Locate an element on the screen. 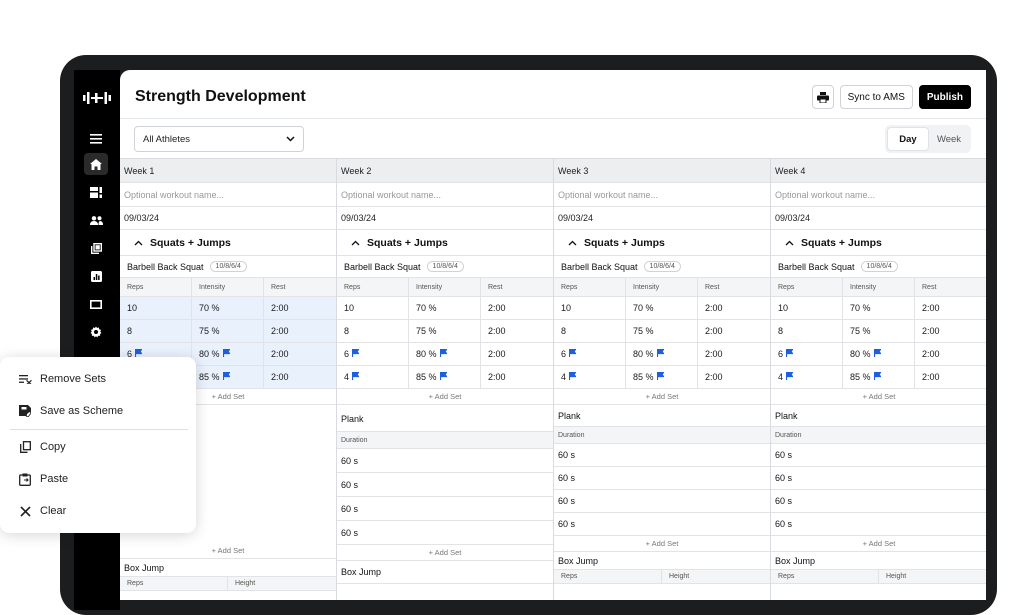 This screenshot has width=1024, height=615. publish-button: Publish is located at coordinates (944, 97).